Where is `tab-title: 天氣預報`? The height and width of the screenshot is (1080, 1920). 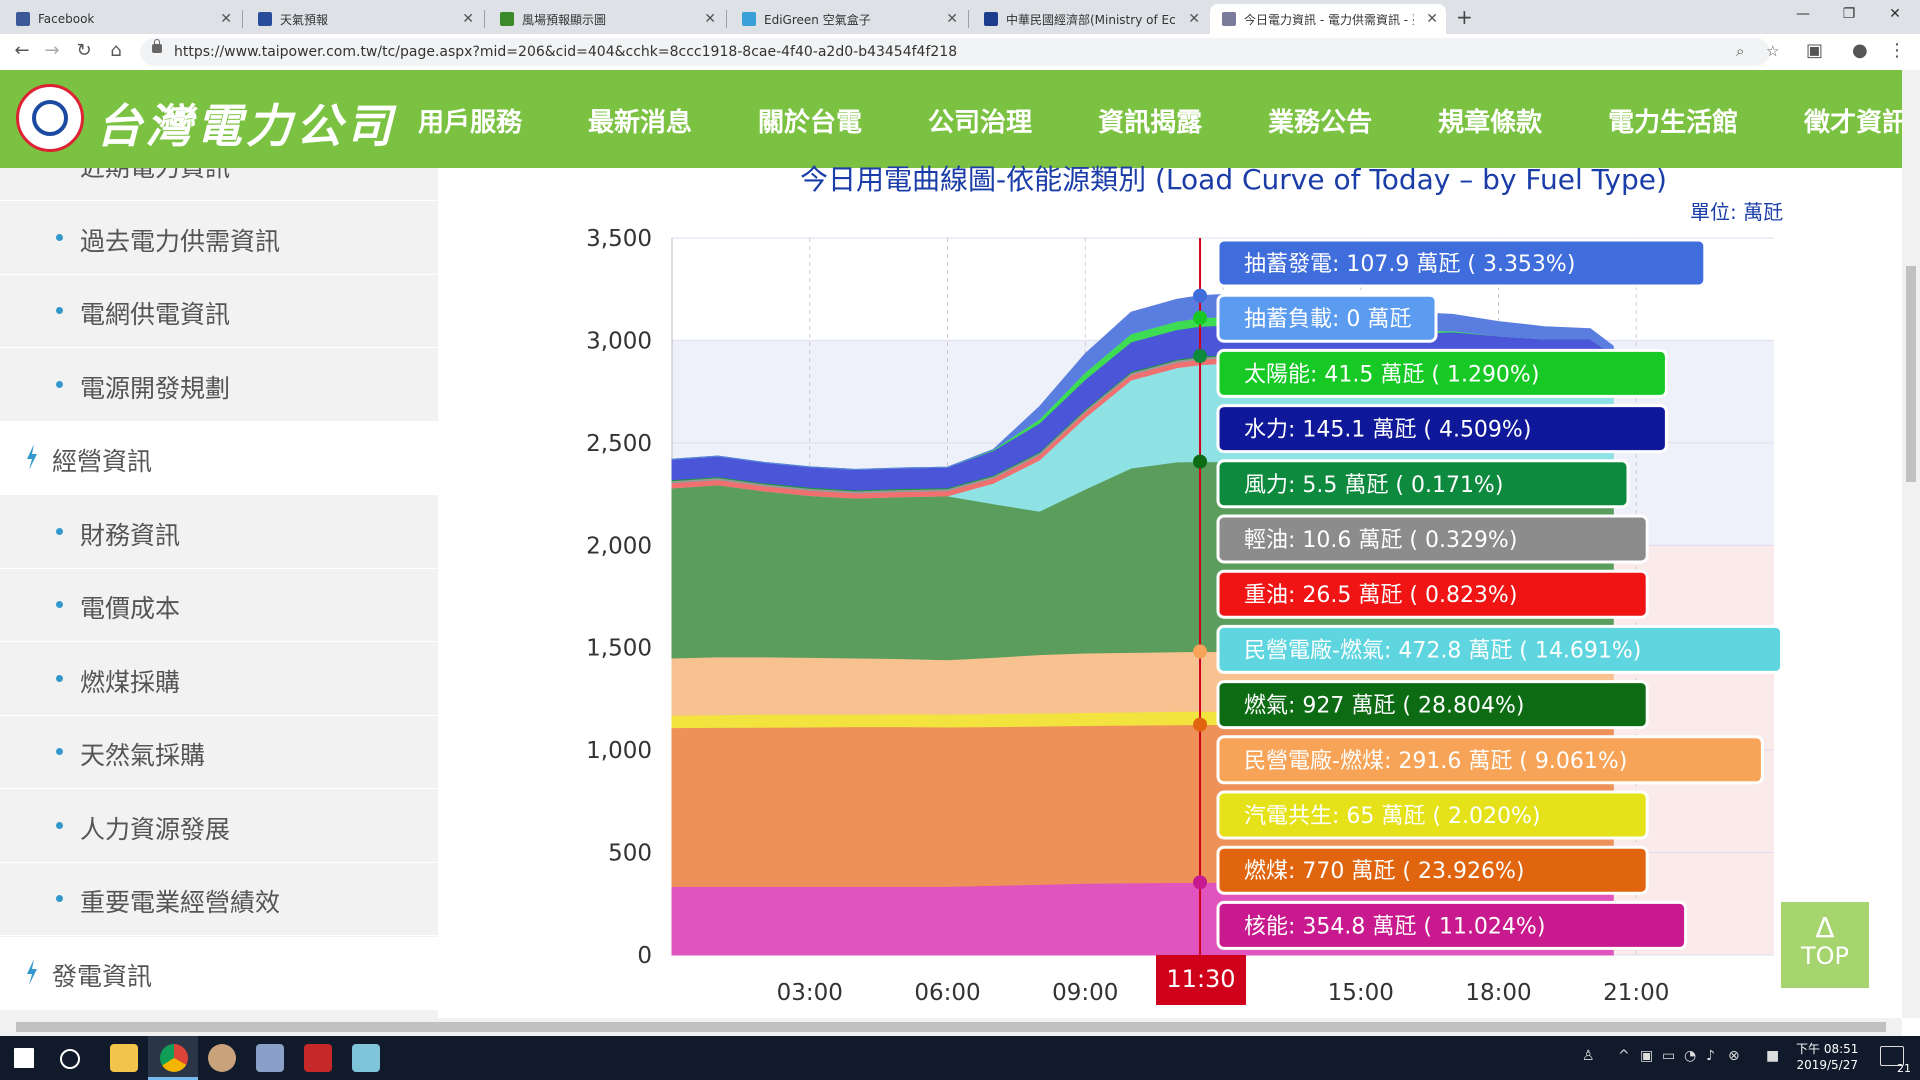
tab-title: 天氣預報 is located at coordinates (304, 19).